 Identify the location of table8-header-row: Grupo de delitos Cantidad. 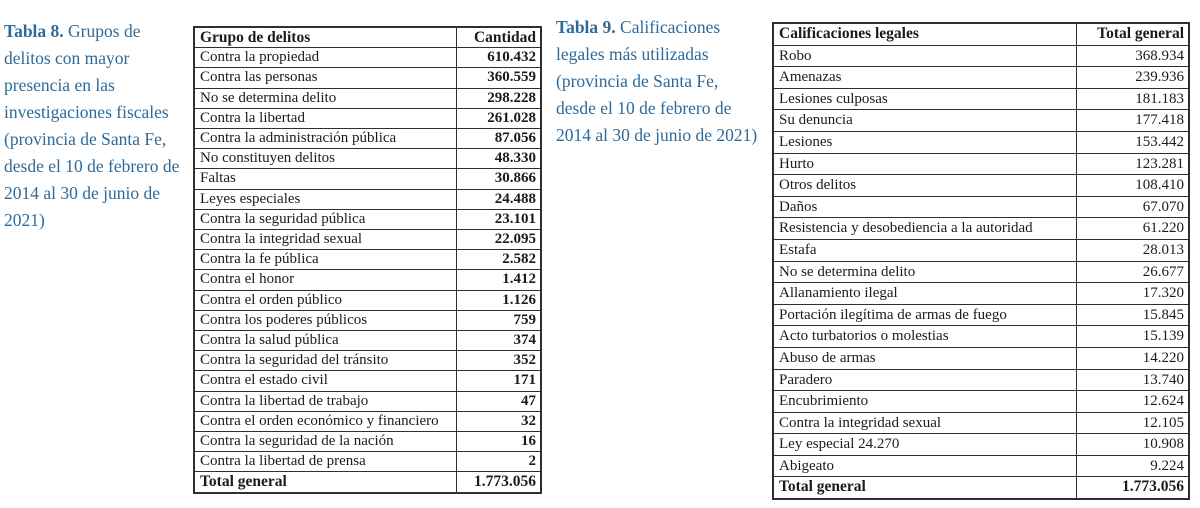
(367, 37).